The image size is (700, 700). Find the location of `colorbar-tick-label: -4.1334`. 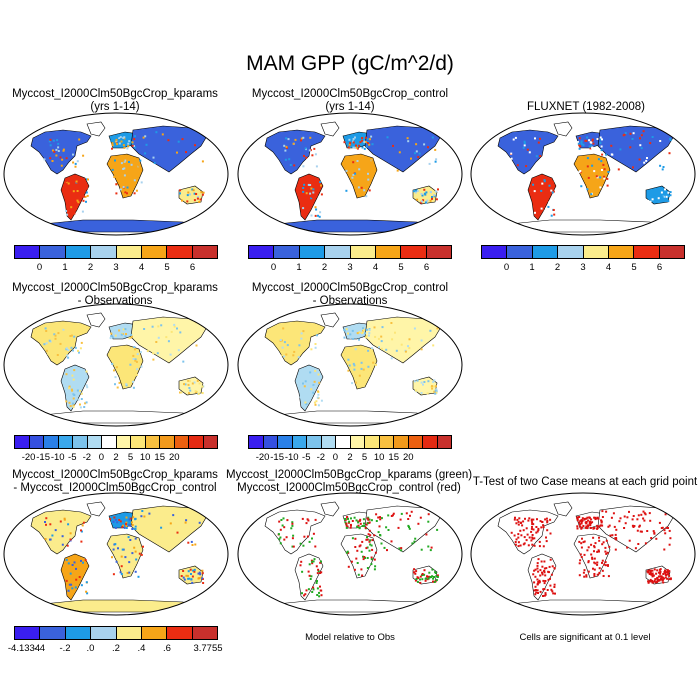

colorbar-tick-label: -4.1334 is located at coordinates (24, 648).